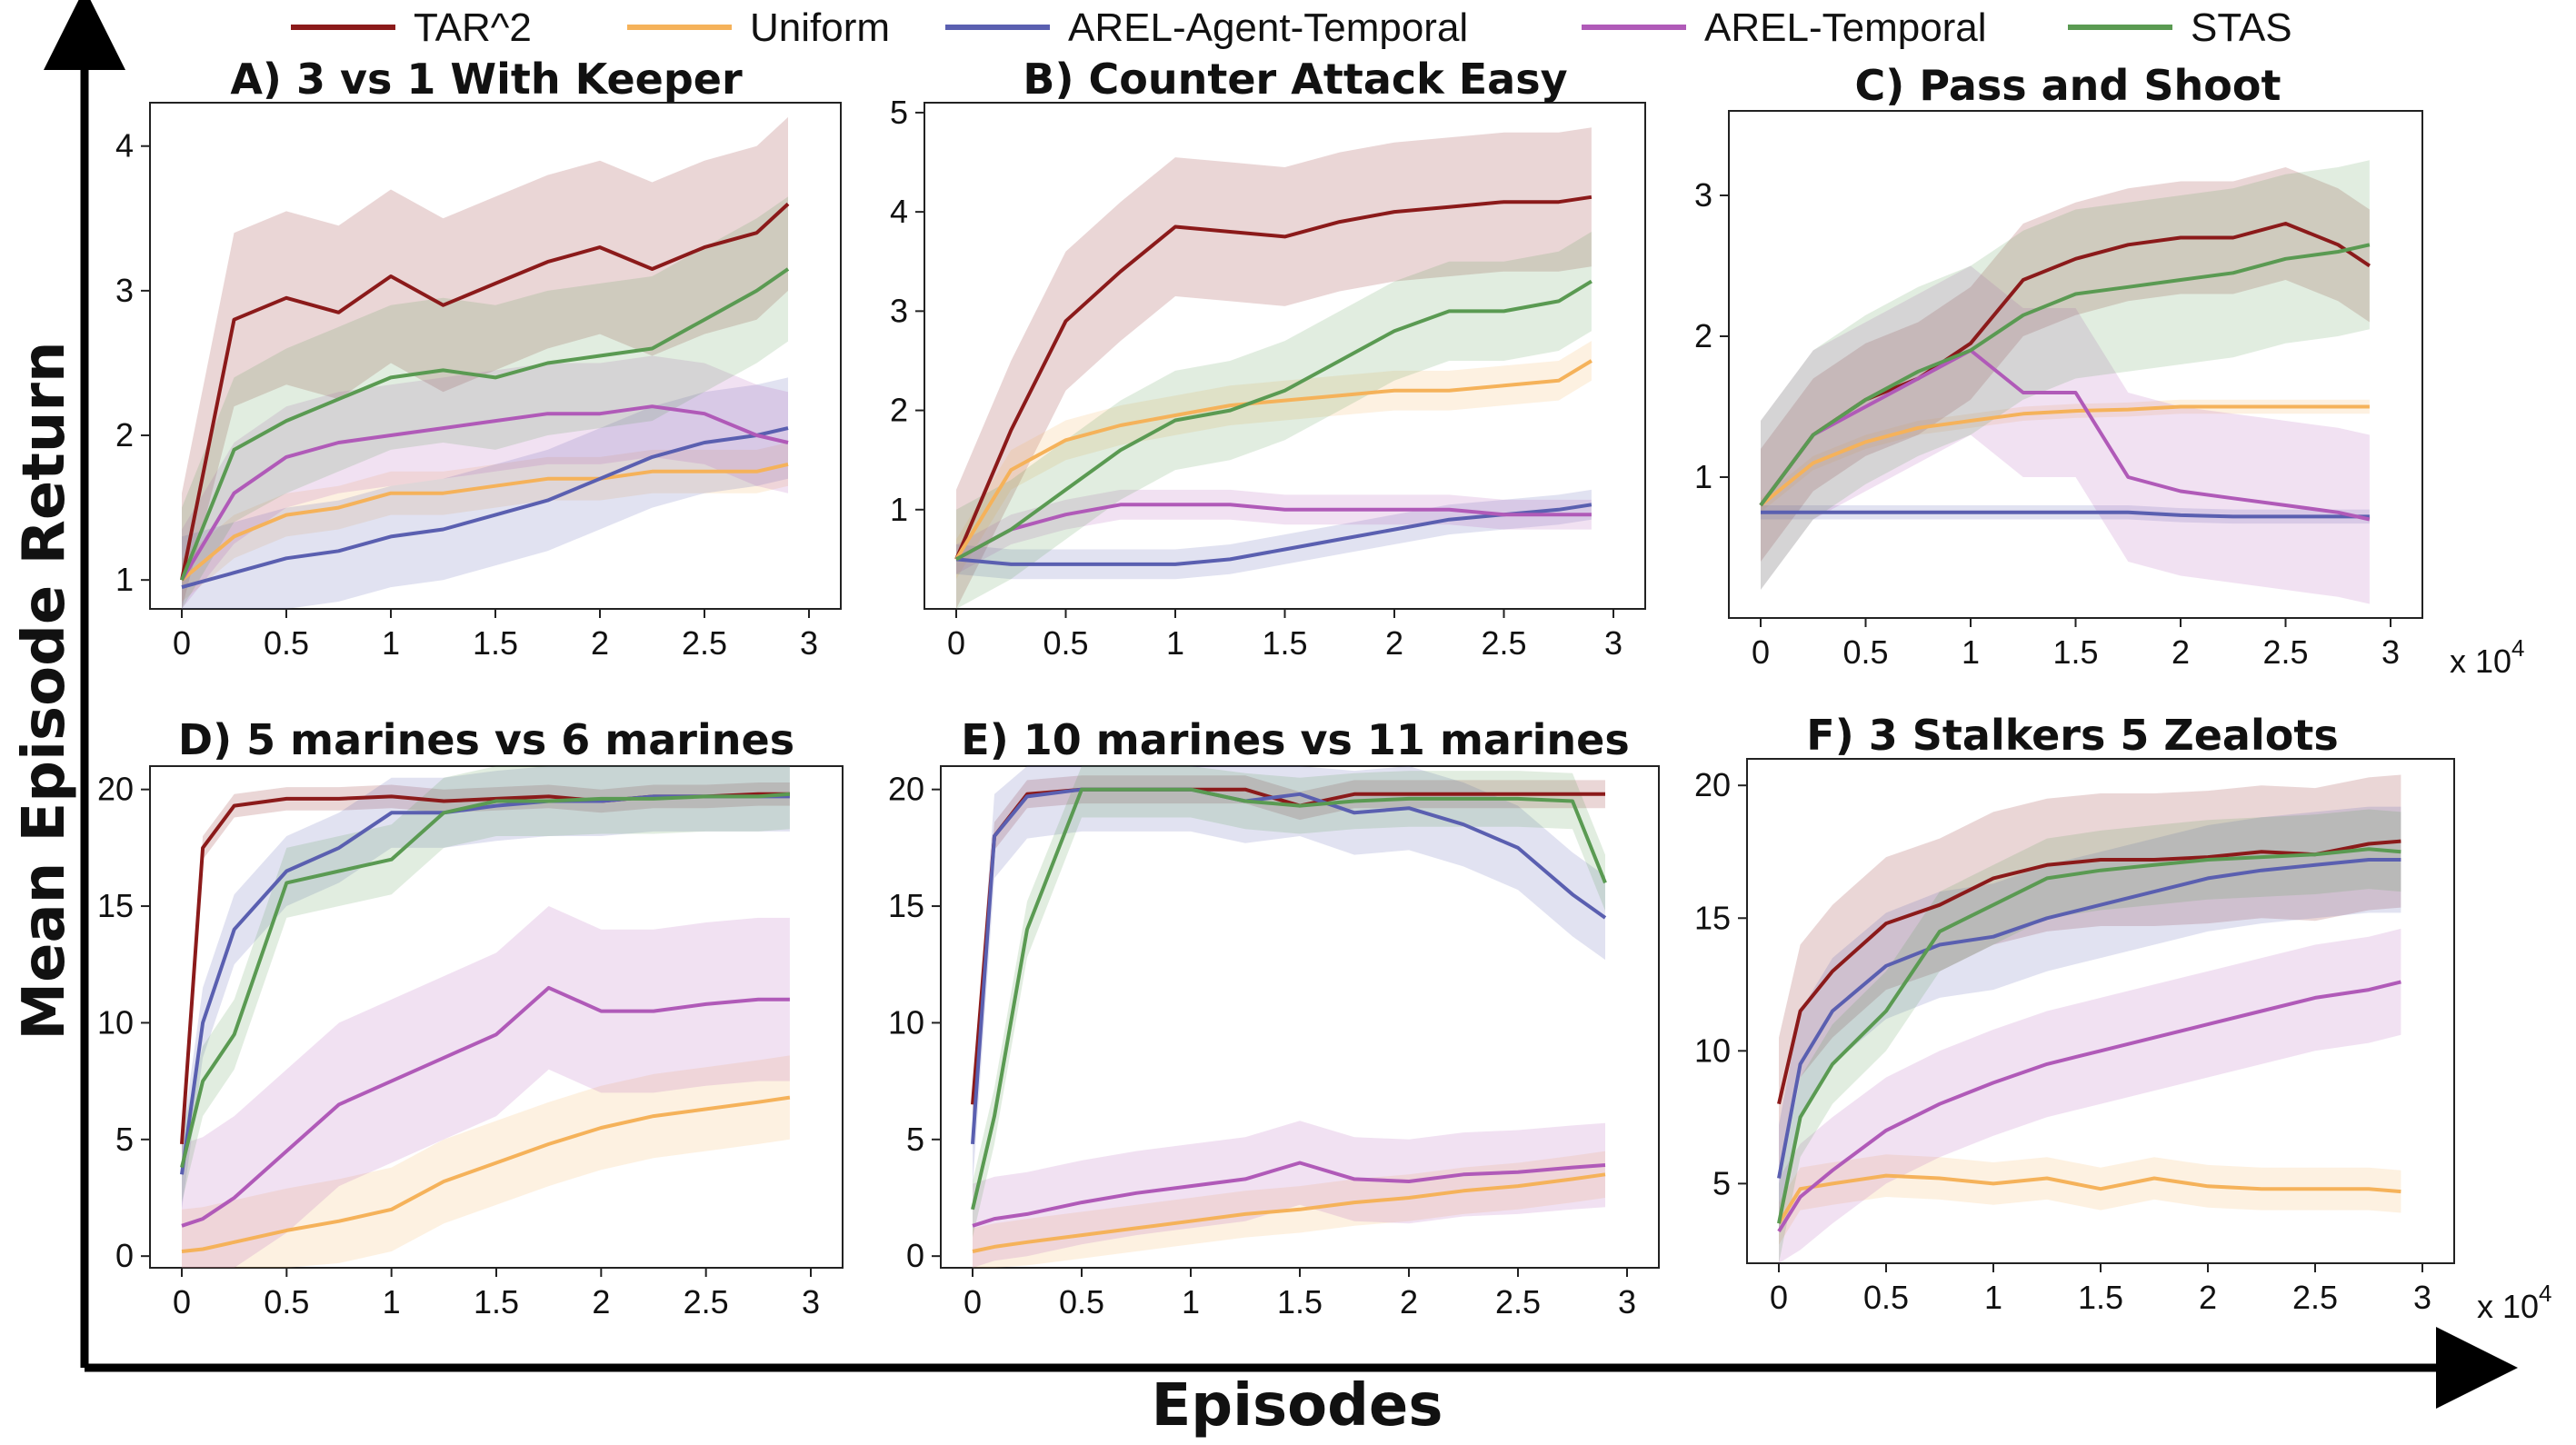 This screenshot has height=1445, width=2576. Describe the element at coordinates (286, 1301) in the screenshot. I see `x-tick-label-3-1: 0.5` at that location.